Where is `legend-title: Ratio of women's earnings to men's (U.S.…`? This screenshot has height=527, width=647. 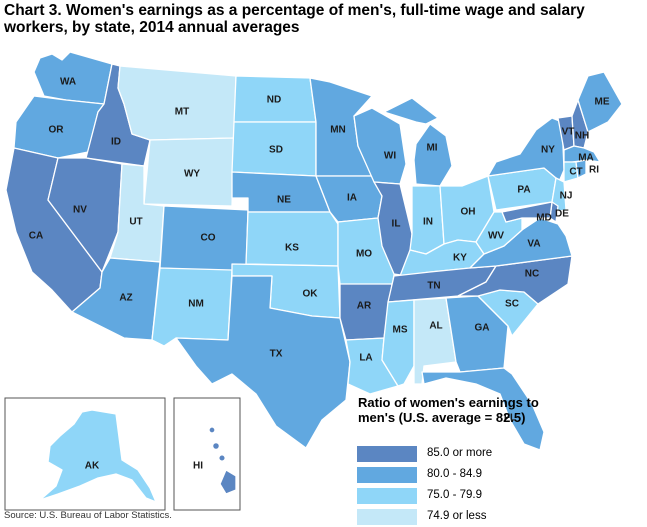
legend-title: Ratio of women's earnings to men's (U.S.… is located at coordinates (448, 410).